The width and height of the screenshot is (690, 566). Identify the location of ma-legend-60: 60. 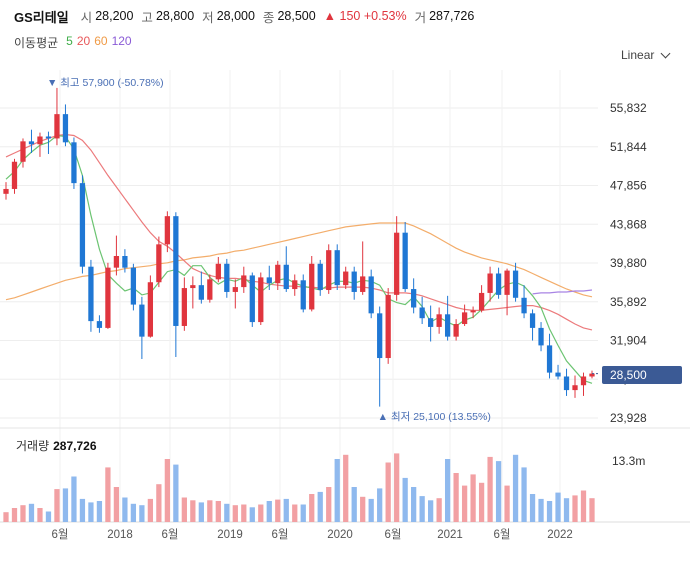
(101, 41).